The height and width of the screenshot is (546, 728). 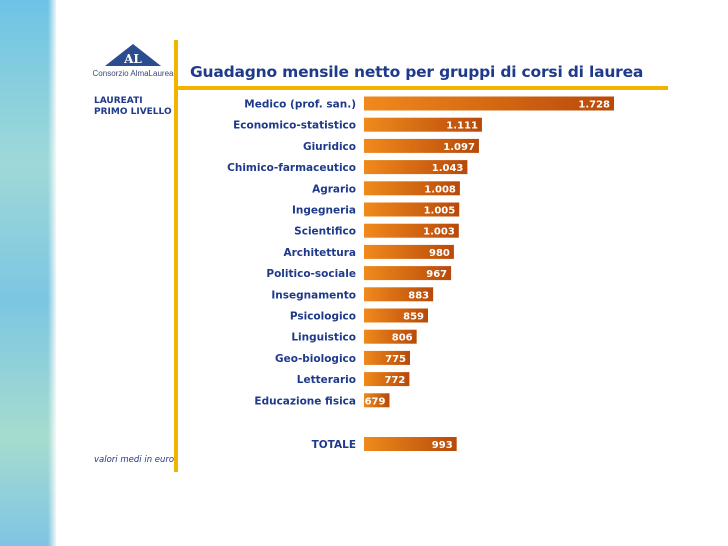 What do you see at coordinates (334, 445) in the screenshot?
I see `total-label: TOTALE` at bounding box center [334, 445].